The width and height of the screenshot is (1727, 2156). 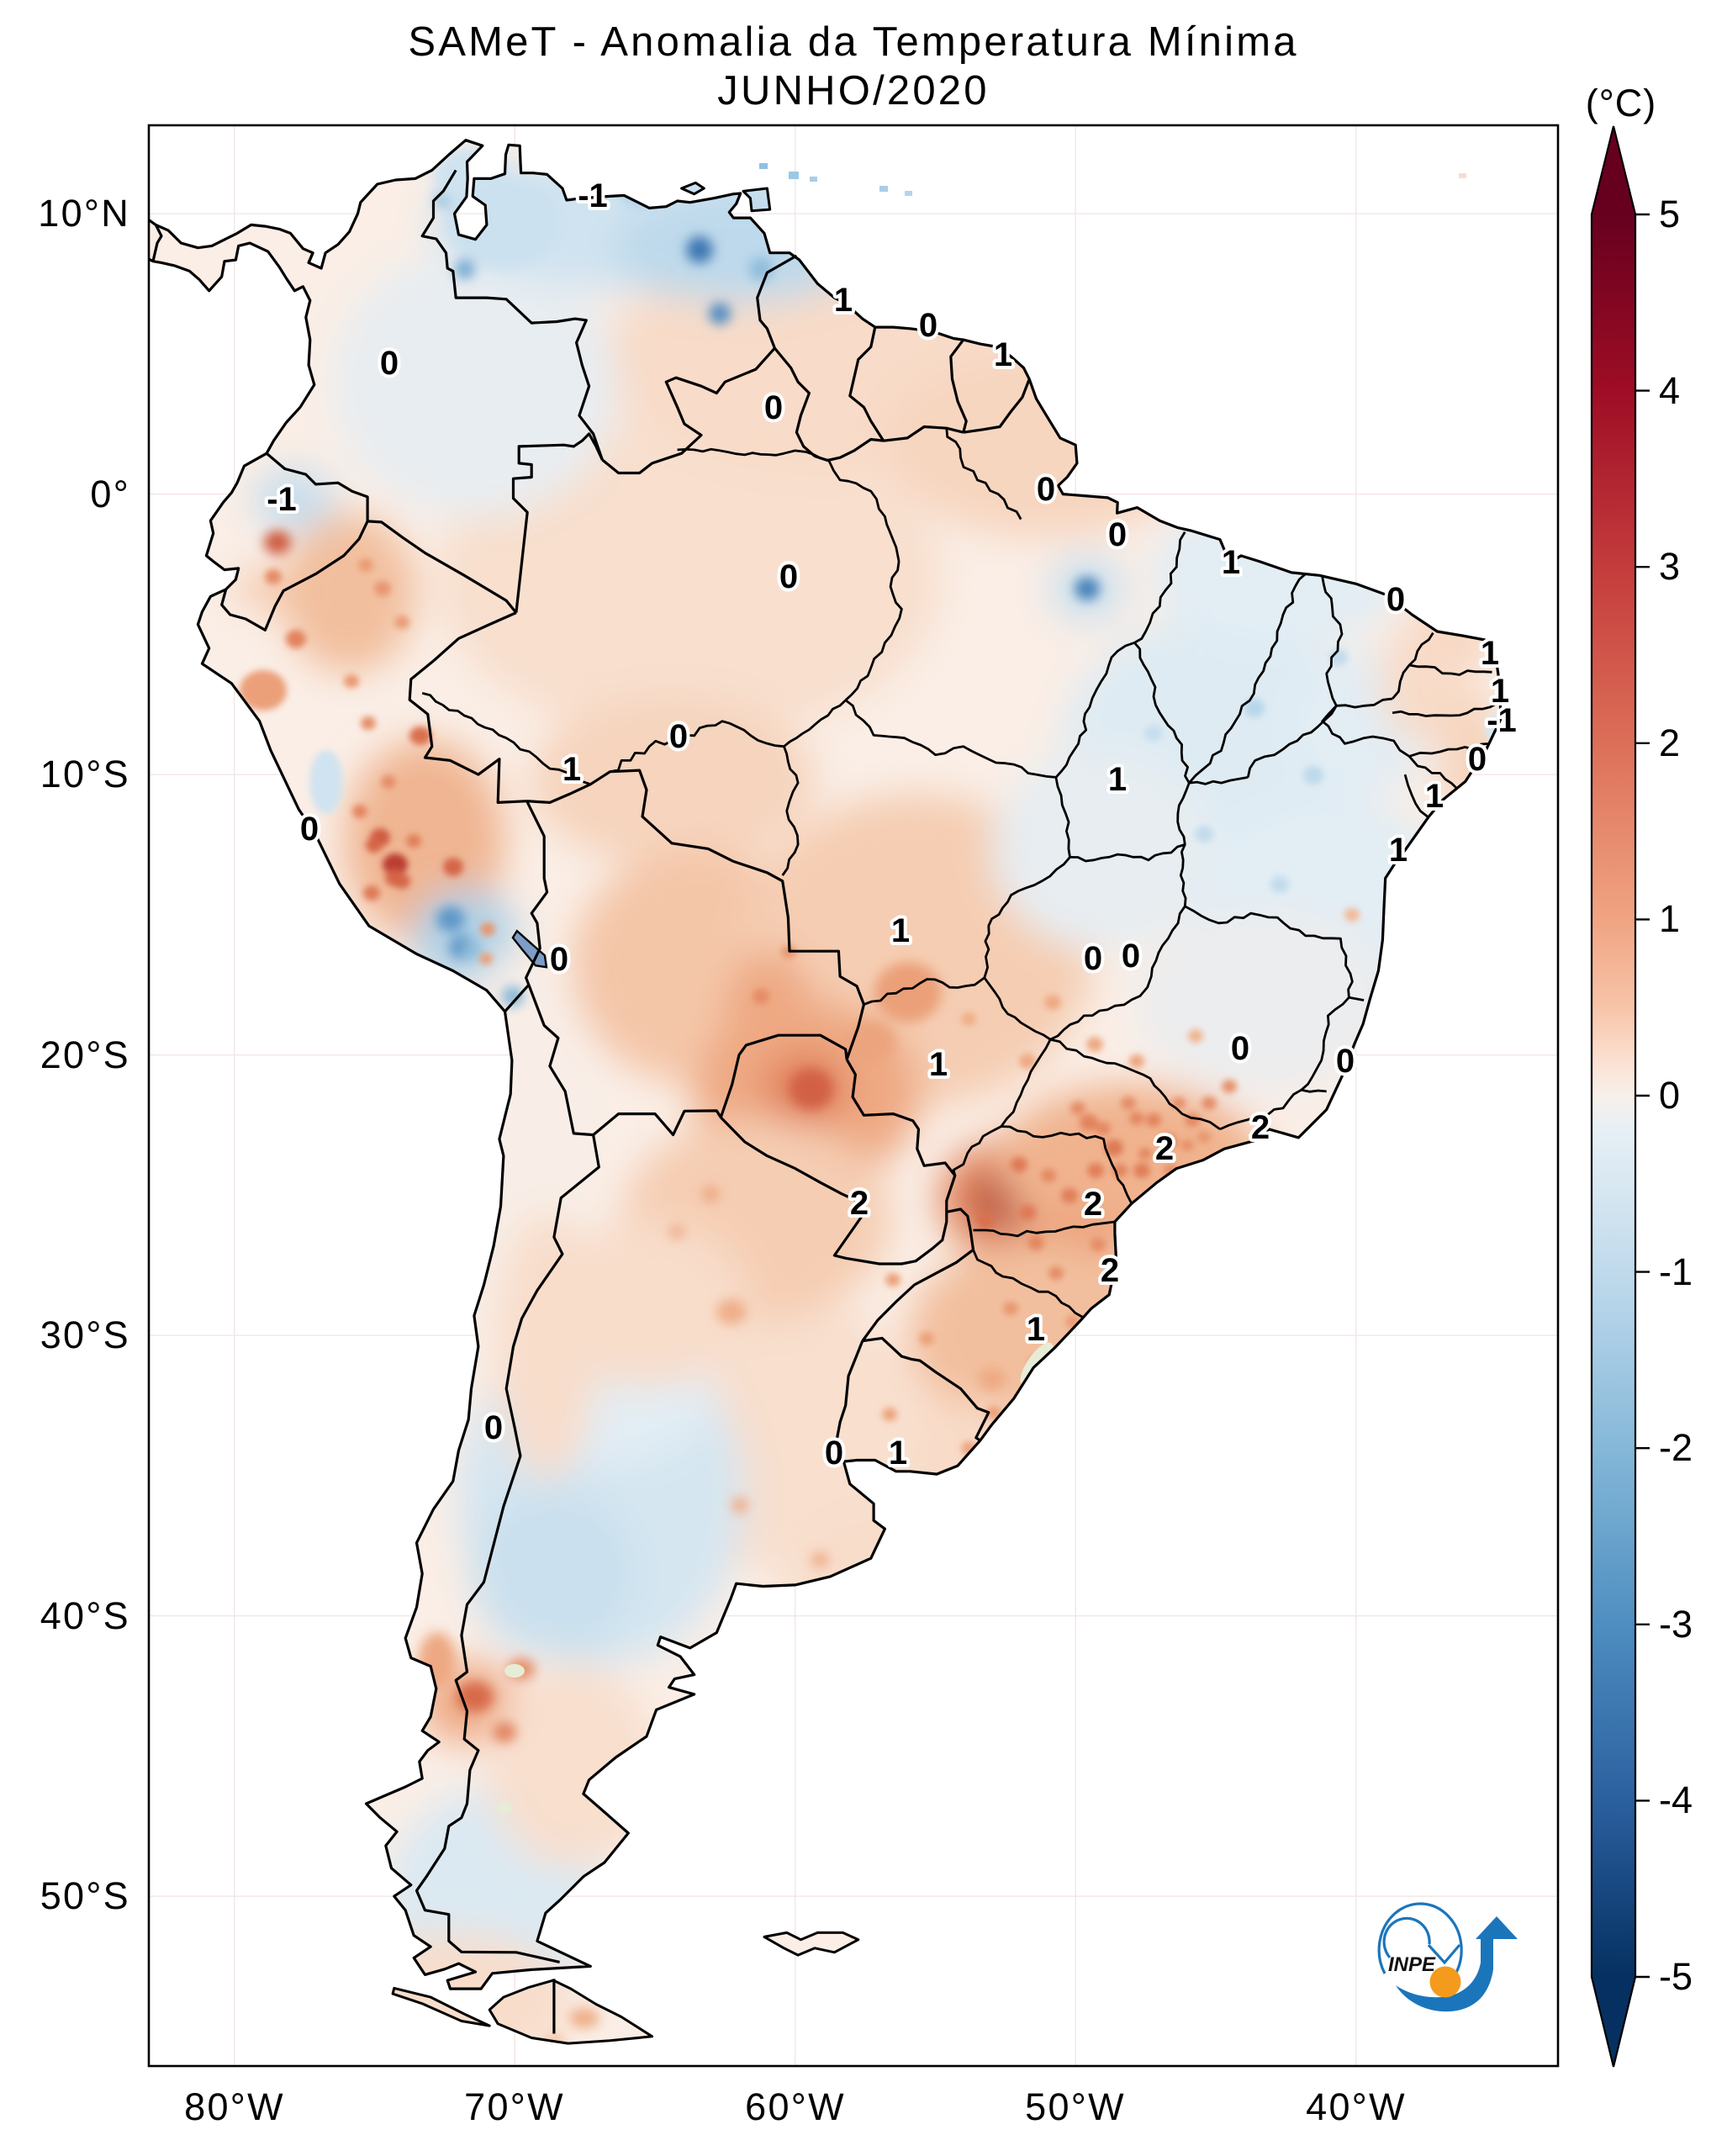 What do you see at coordinates (795, 2106) in the screenshot?
I see `svg-text: 60°W` at bounding box center [795, 2106].